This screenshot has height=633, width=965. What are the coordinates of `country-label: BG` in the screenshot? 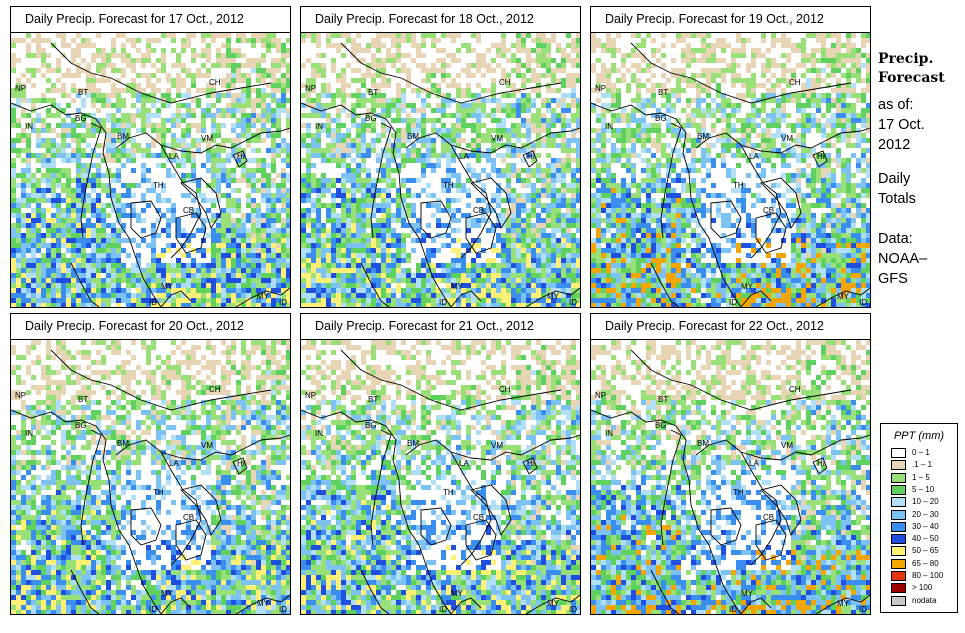 It's located at (661, 118).